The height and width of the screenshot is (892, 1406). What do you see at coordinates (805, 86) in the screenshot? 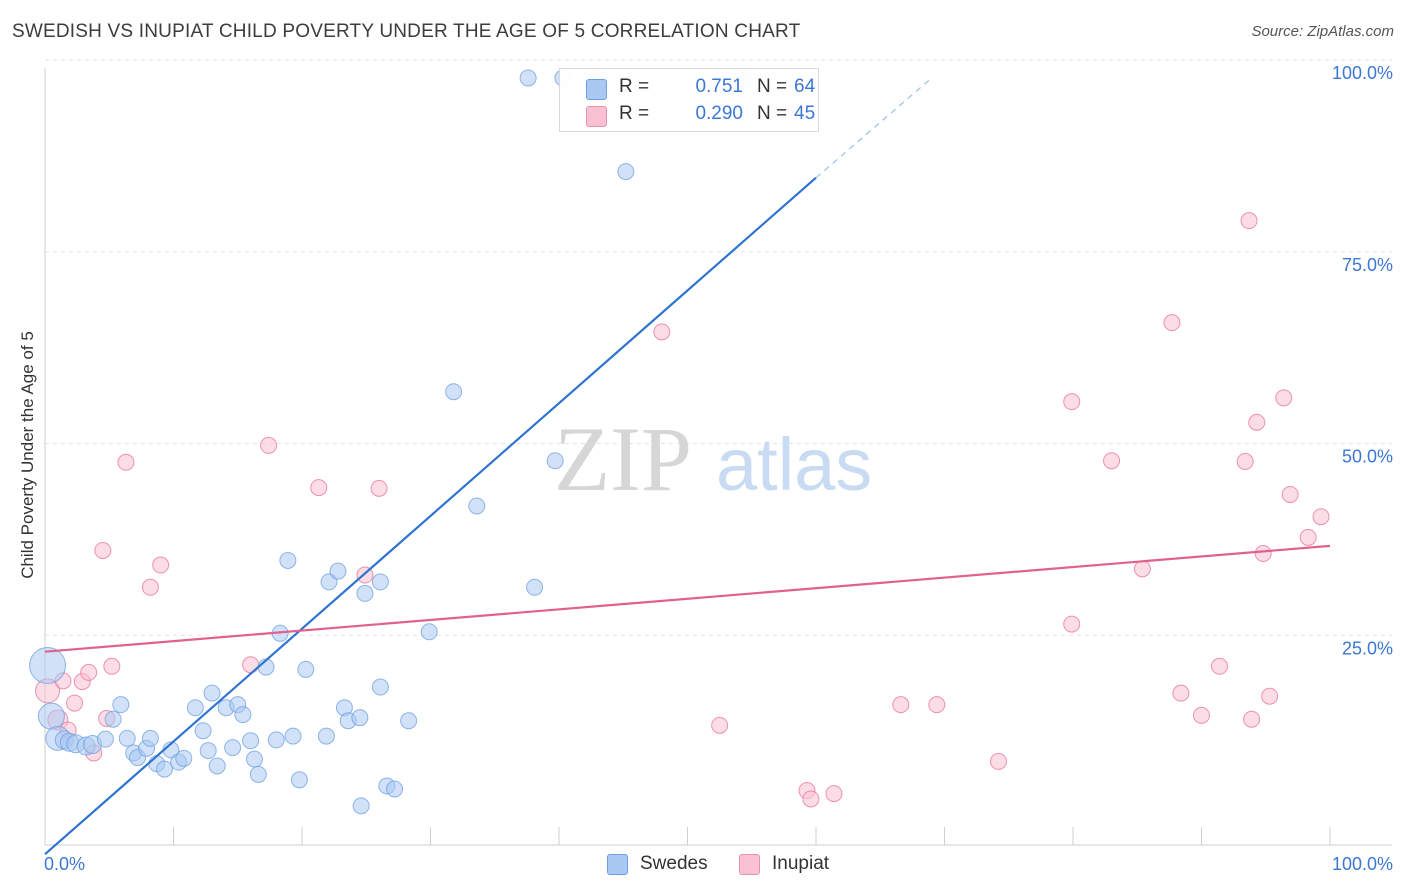
I see `legend-n-value: 64` at bounding box center [805, 86].